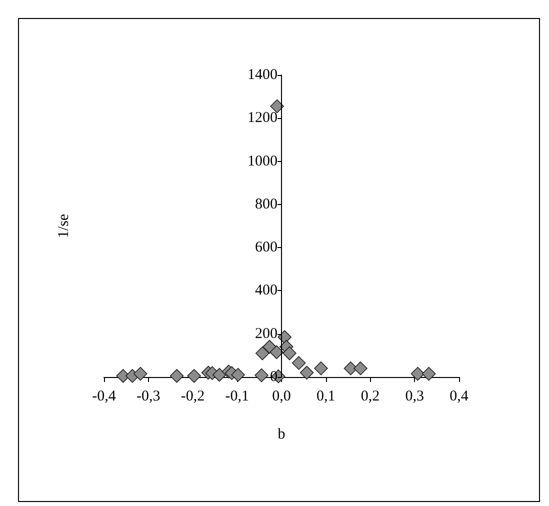 The height and width of the screenshot is (506, 549). What do you see at coordinates (459, 396) in the screenshot?
I see `x-tick-label: 0,4` at bounding box center [459, 396].